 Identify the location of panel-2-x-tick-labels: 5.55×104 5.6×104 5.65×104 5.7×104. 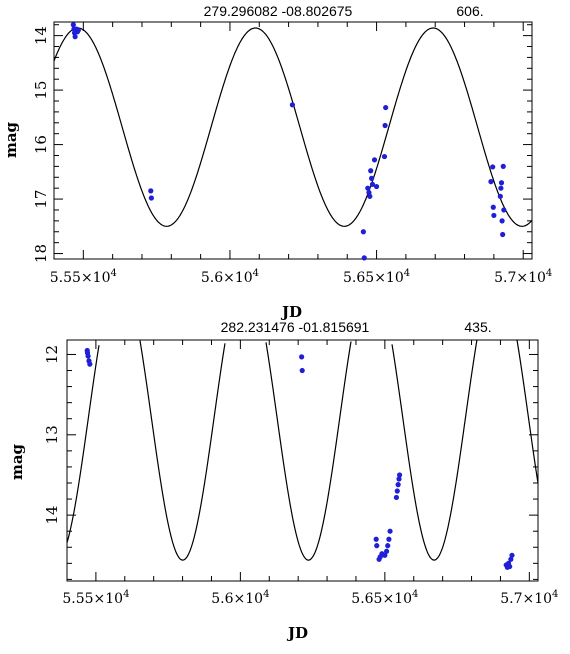
(310, 598).